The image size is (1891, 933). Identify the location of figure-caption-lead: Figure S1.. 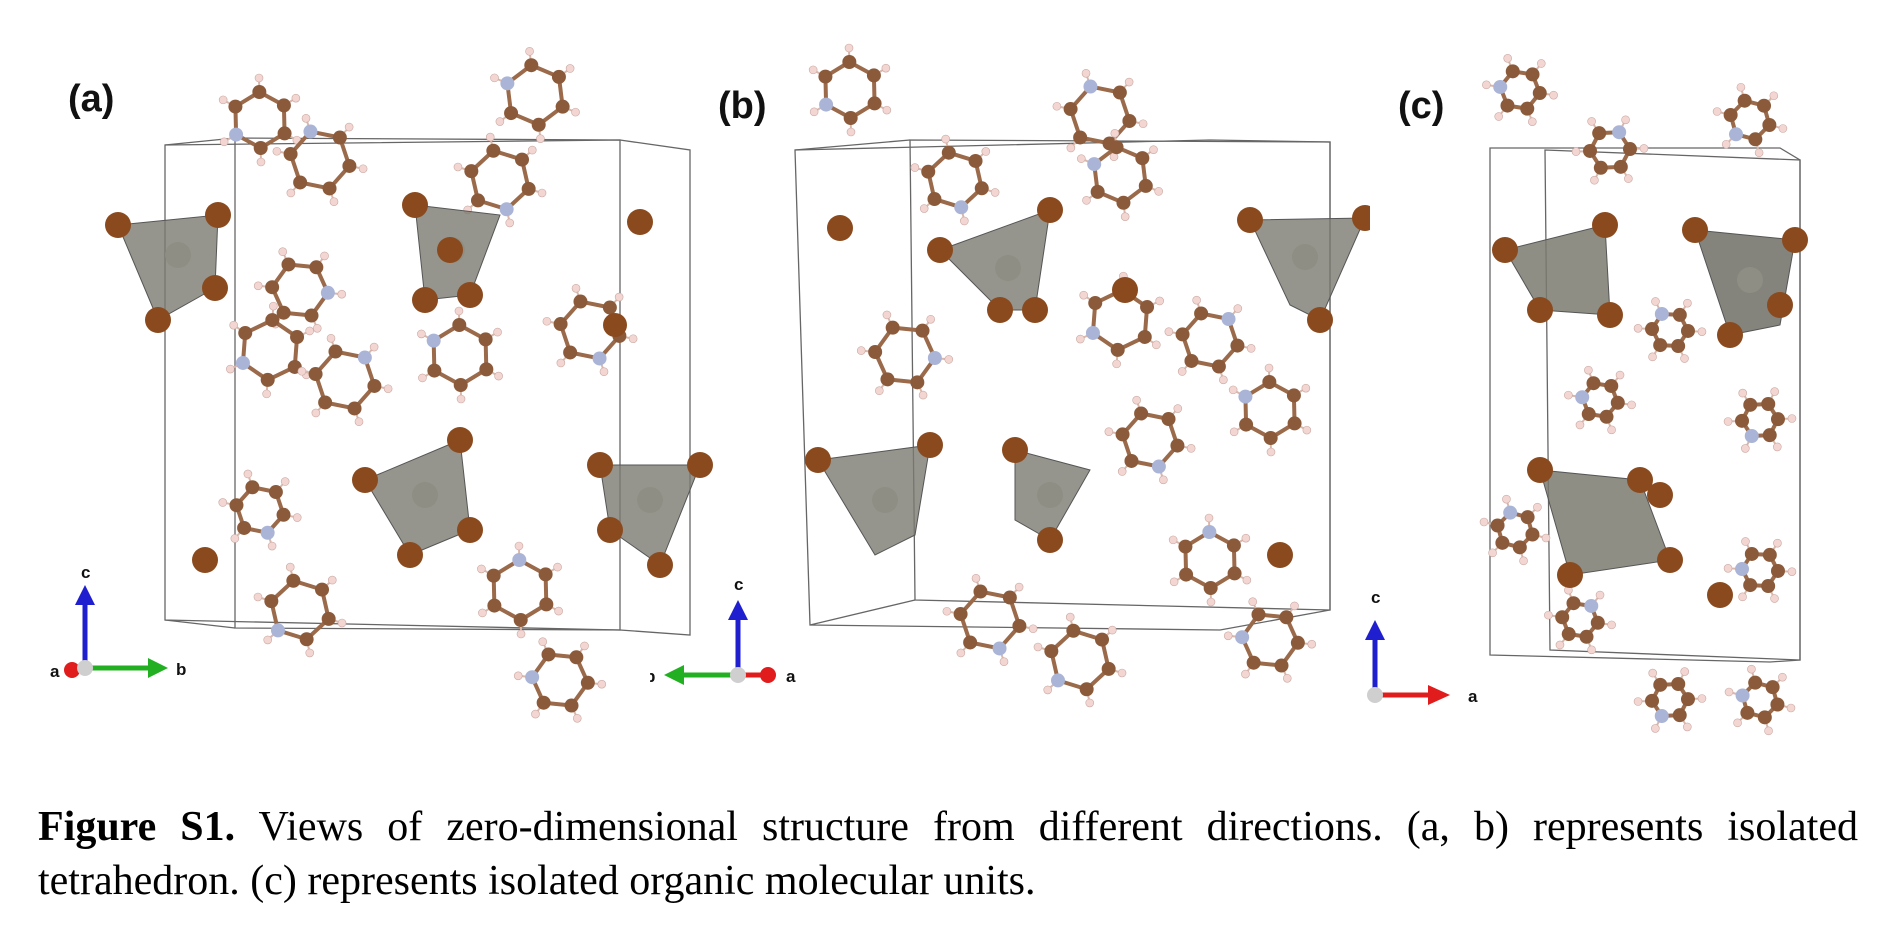
(137, 827).